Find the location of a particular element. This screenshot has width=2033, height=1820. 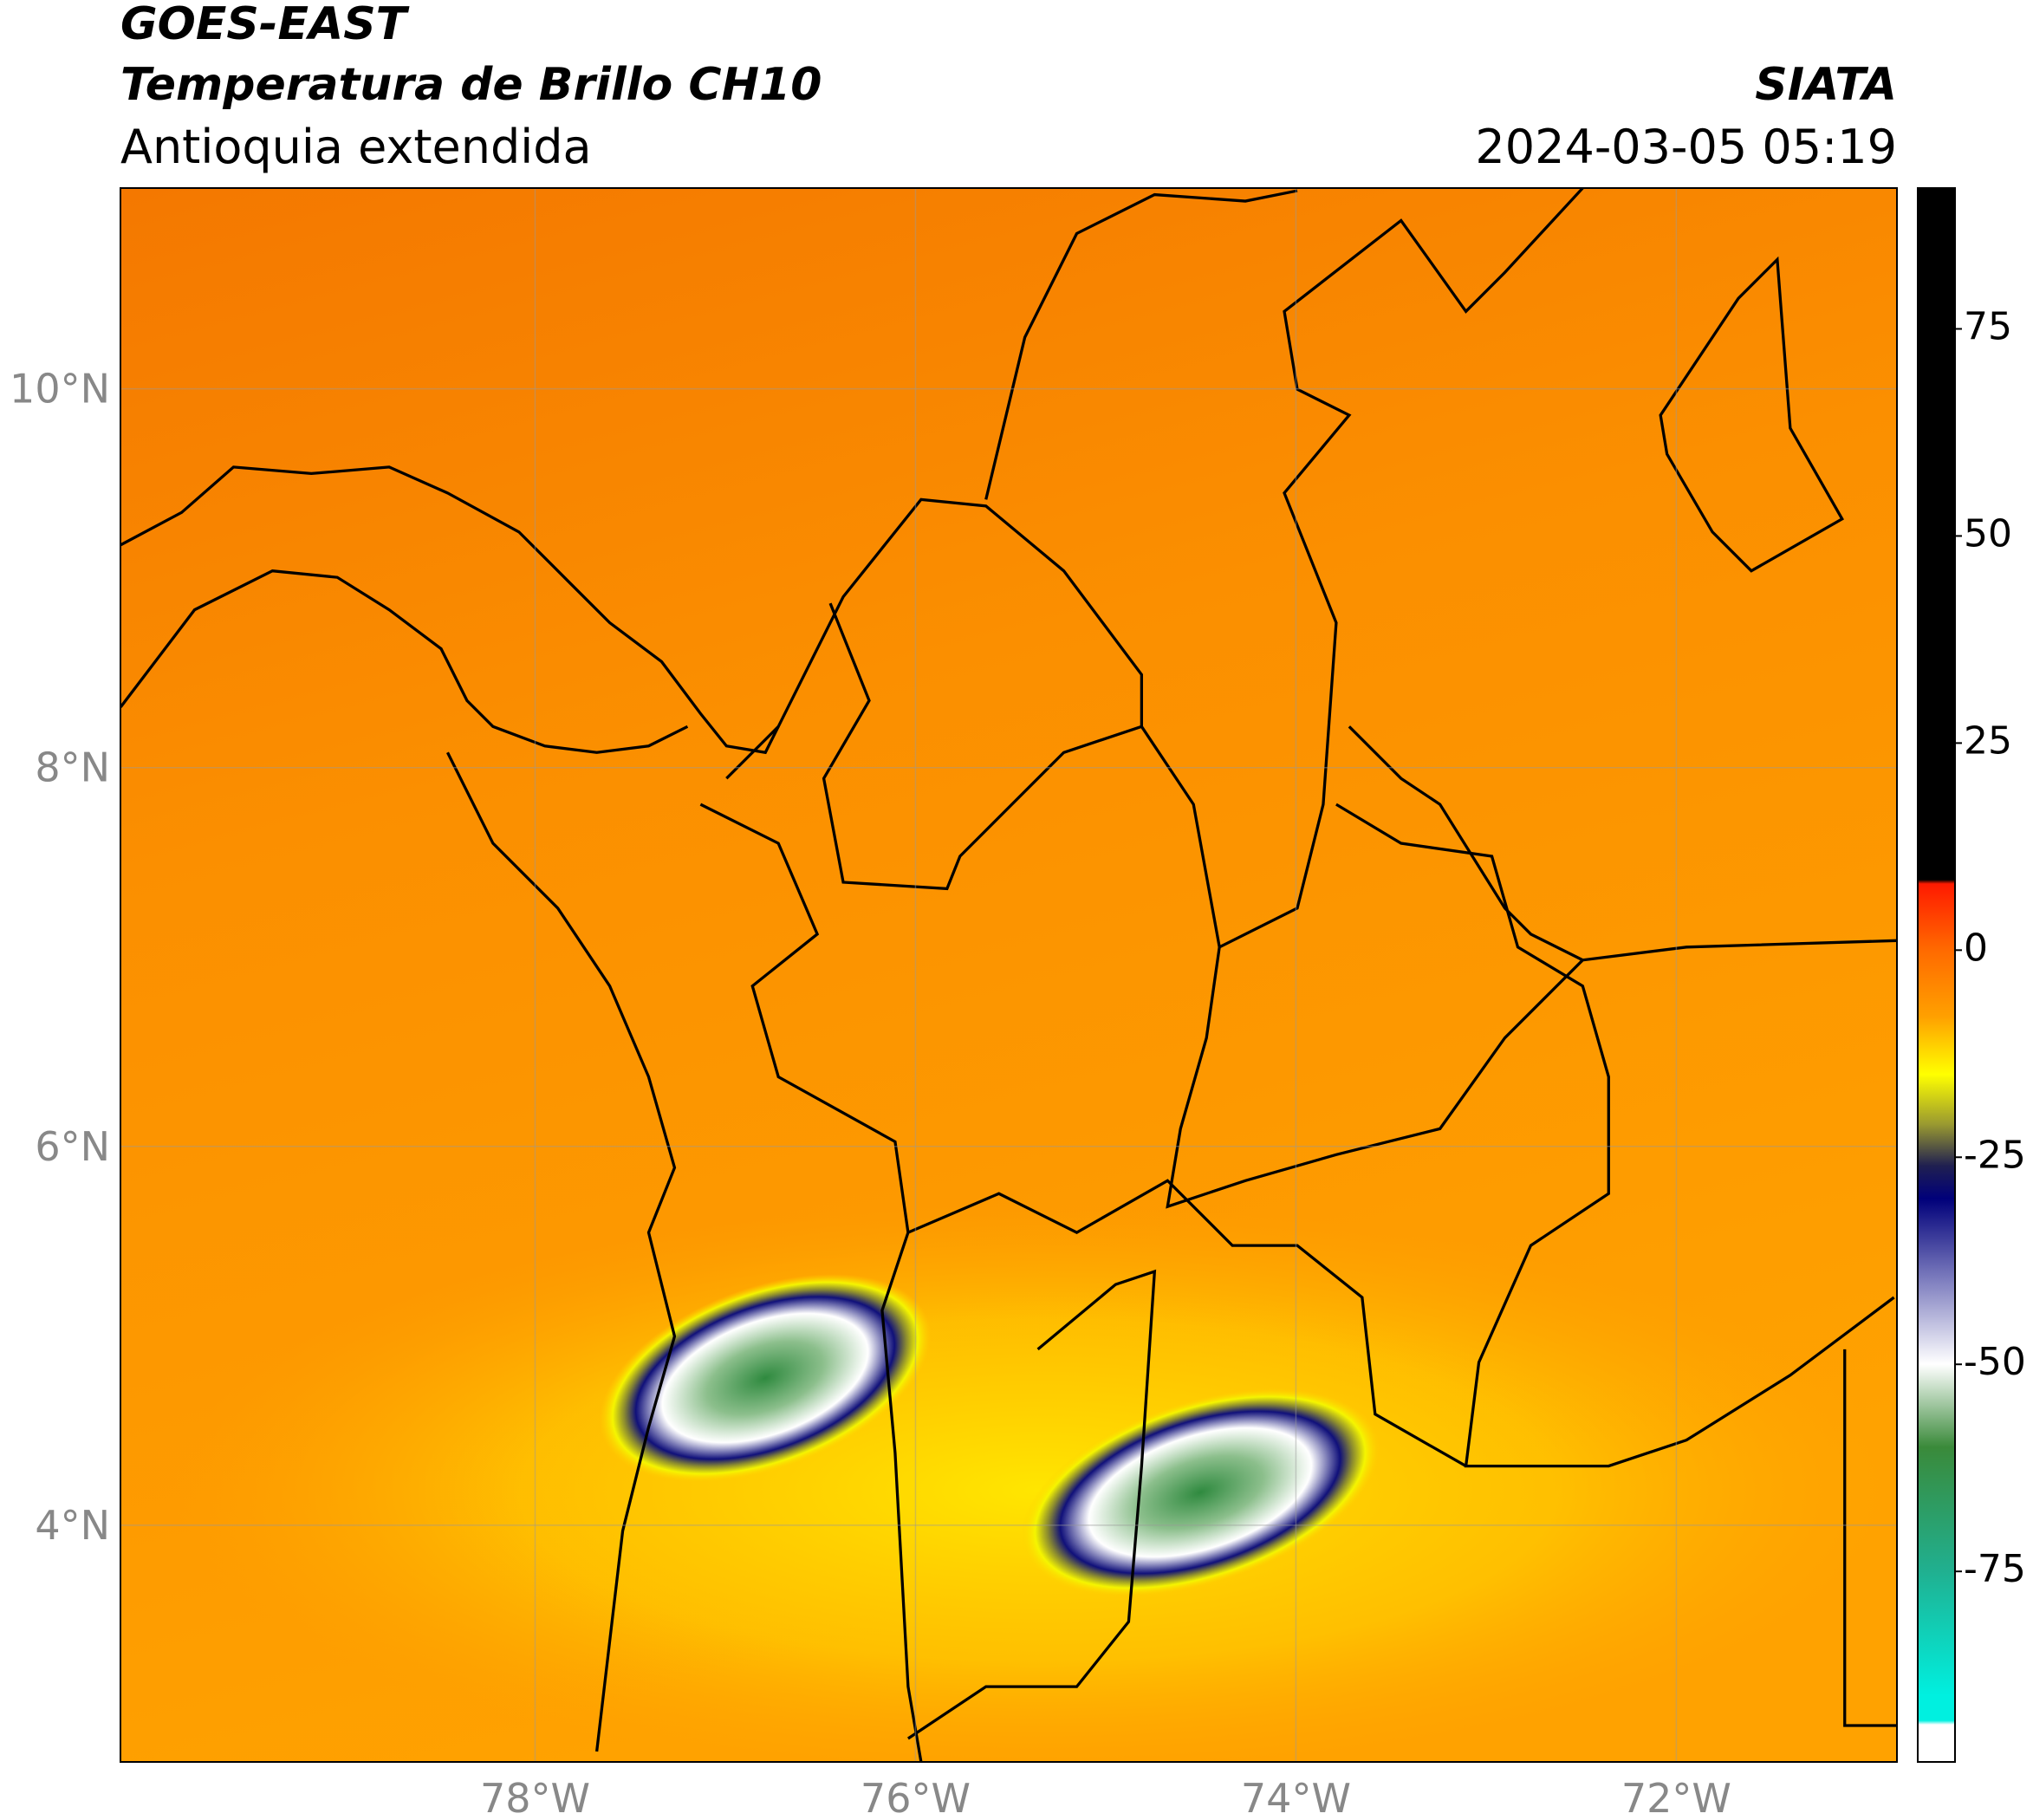

region: Antioquia extendida is located at coordinates (356, 147).